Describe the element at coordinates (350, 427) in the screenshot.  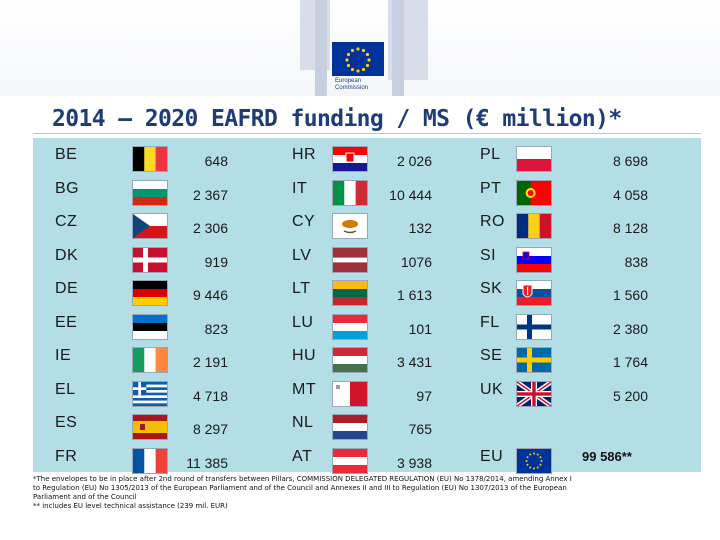
I see `flag-nl-icon` at that location.